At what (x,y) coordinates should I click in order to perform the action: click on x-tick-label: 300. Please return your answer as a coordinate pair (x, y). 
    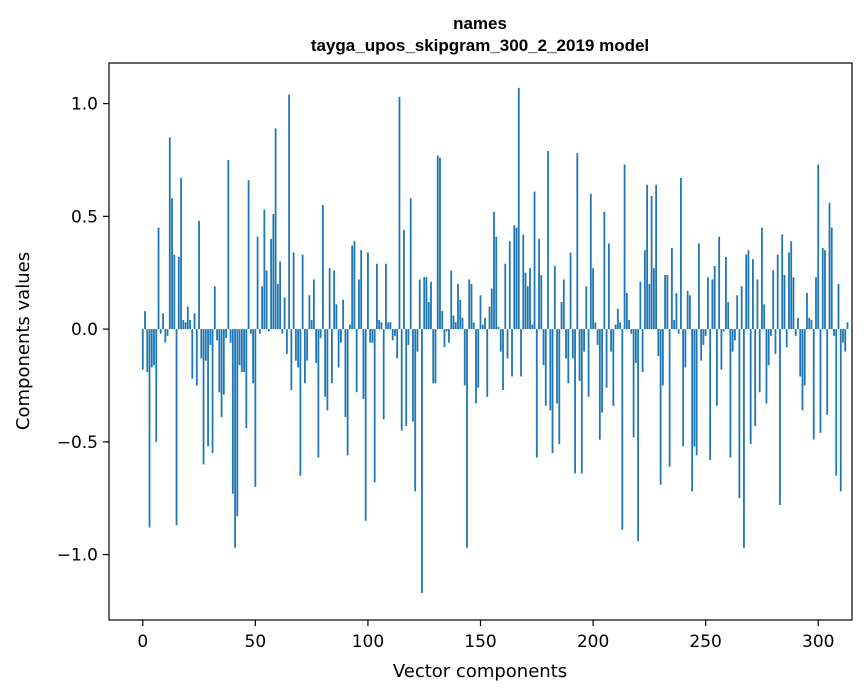
    Looking at the image, I should click on (818, 642).